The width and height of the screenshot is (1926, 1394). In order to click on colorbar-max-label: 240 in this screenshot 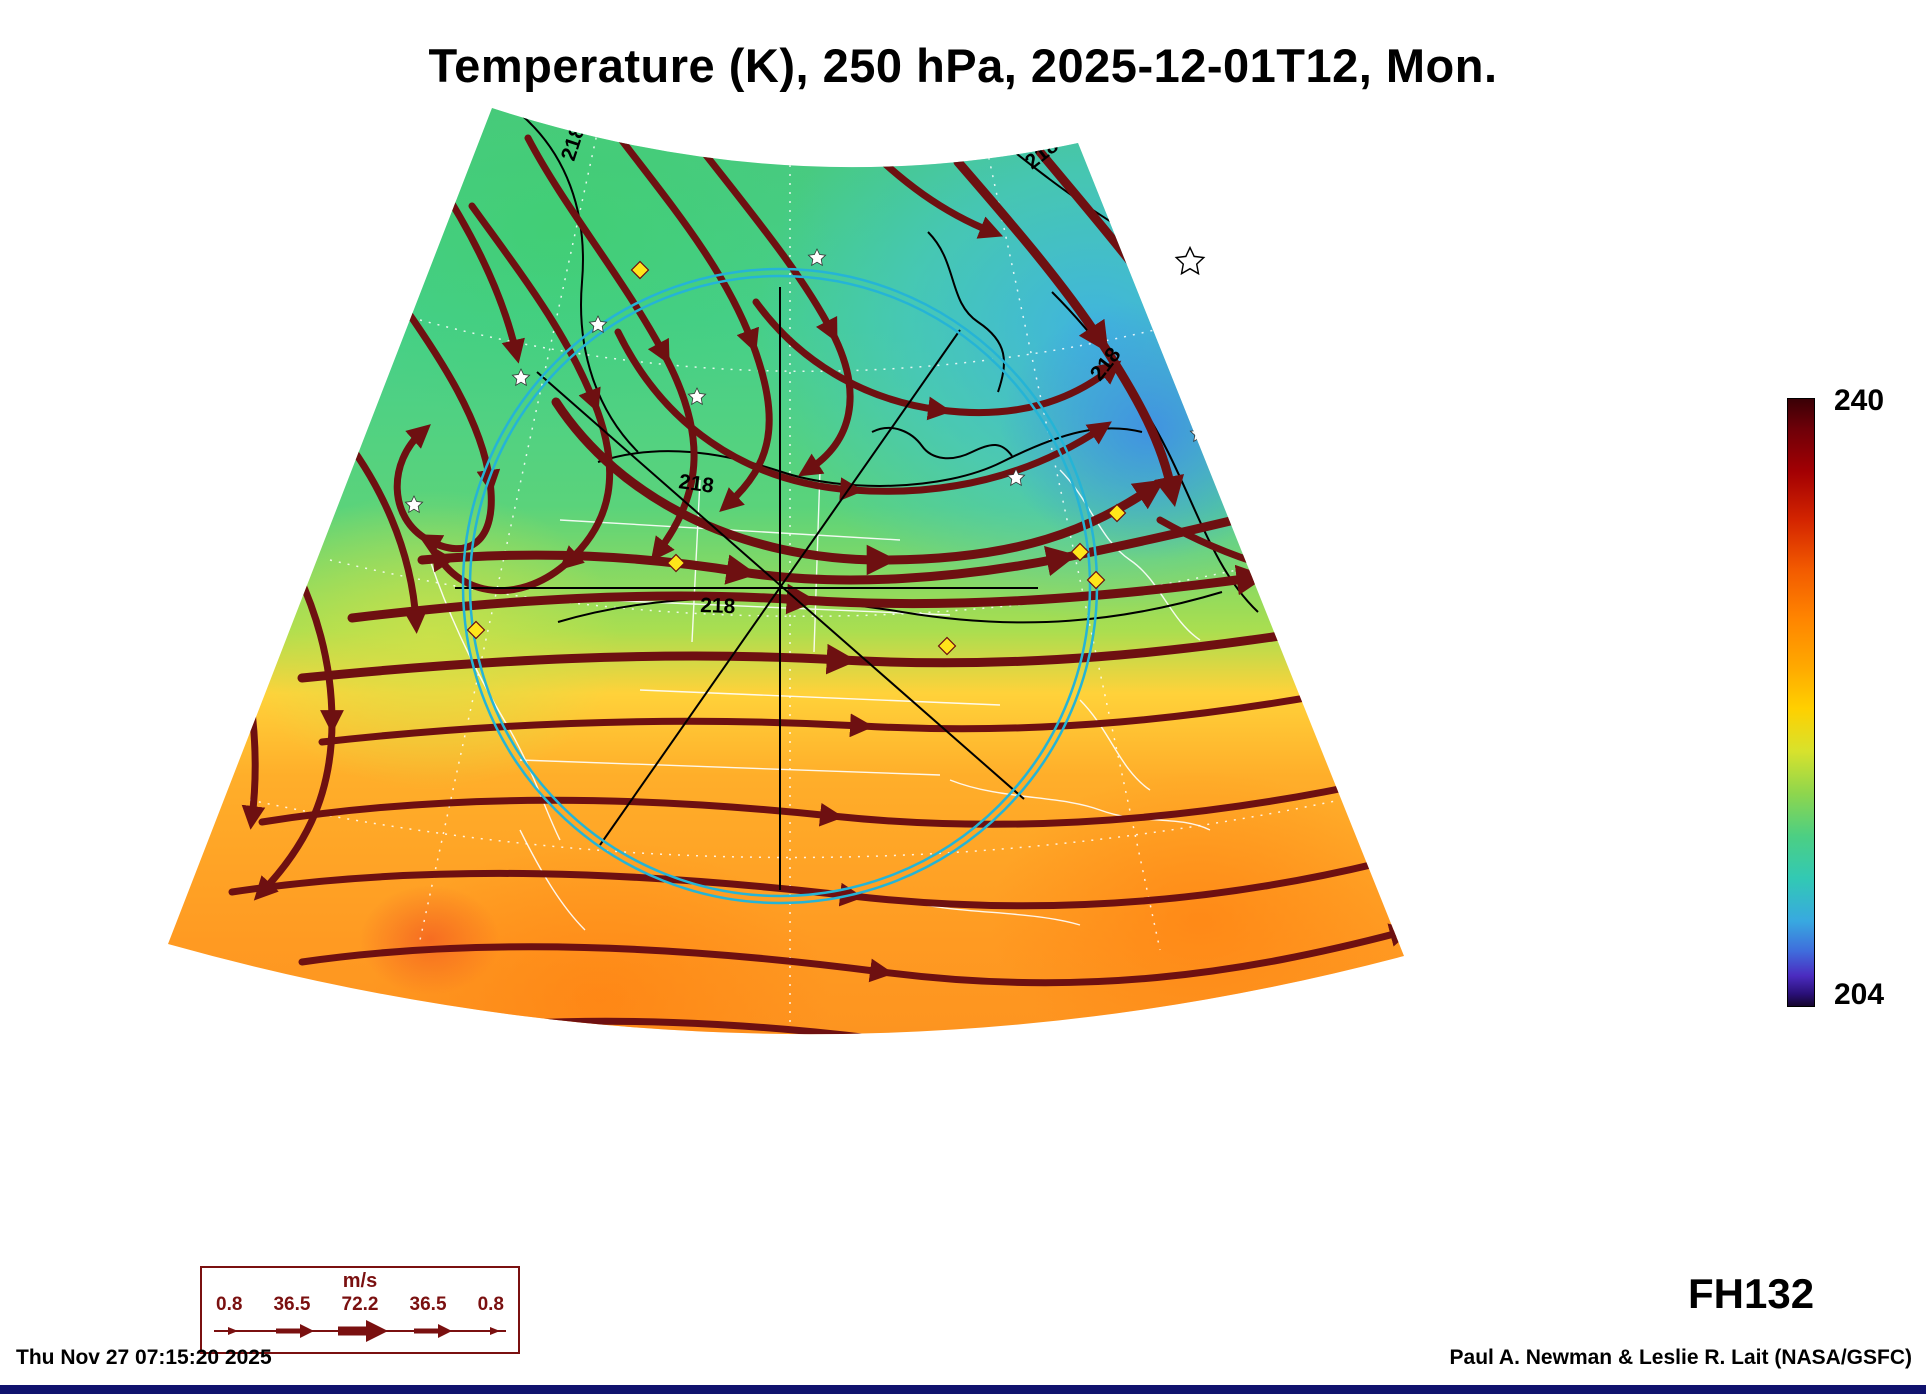, I will do `click(1859, 400)`.